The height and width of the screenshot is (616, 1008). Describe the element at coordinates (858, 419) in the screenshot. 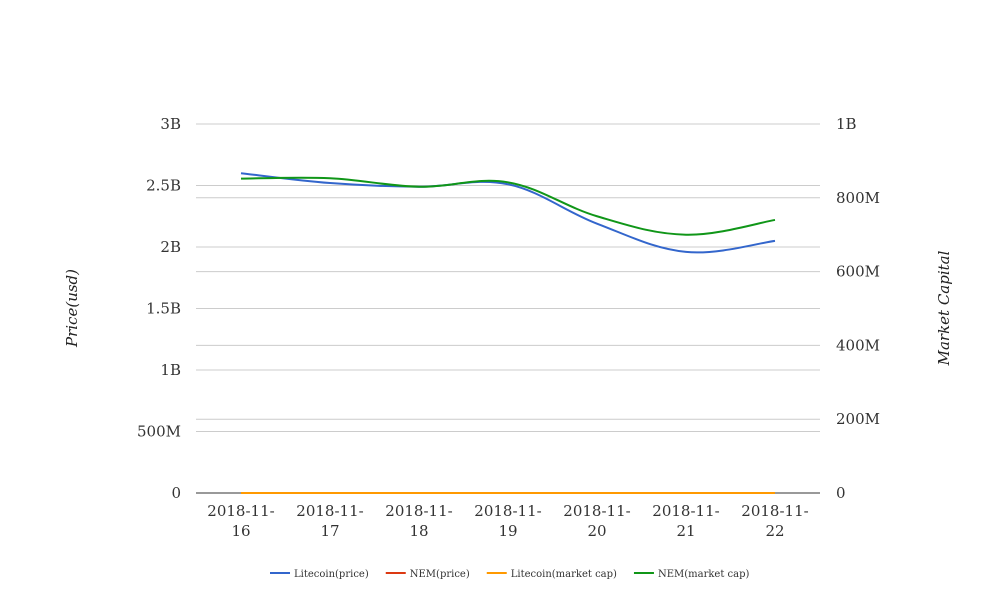

I see `right-y-tick-label: 200M` at that location.